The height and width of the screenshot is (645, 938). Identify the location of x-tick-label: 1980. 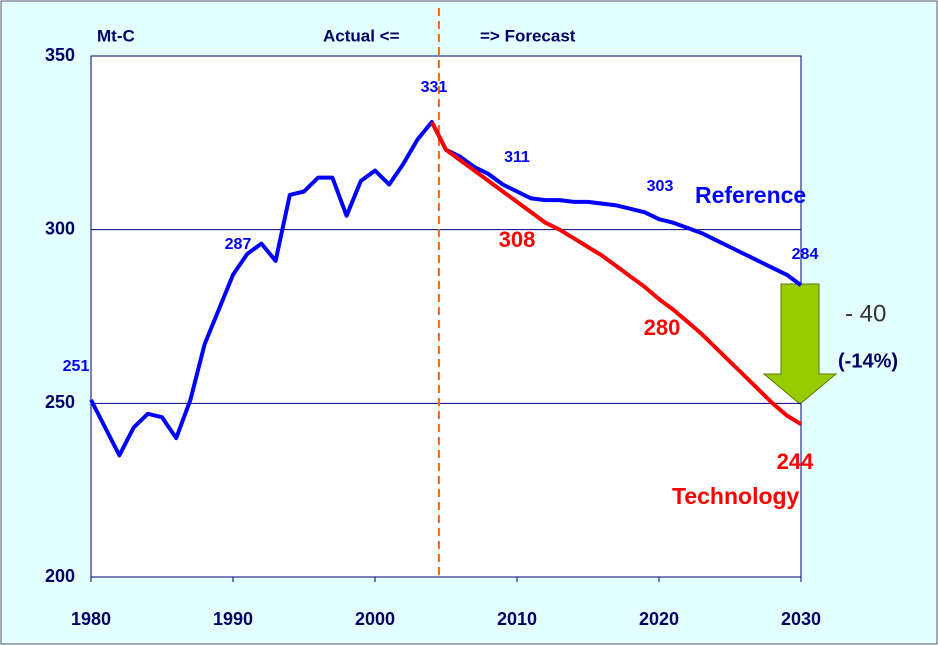
(91, 619).